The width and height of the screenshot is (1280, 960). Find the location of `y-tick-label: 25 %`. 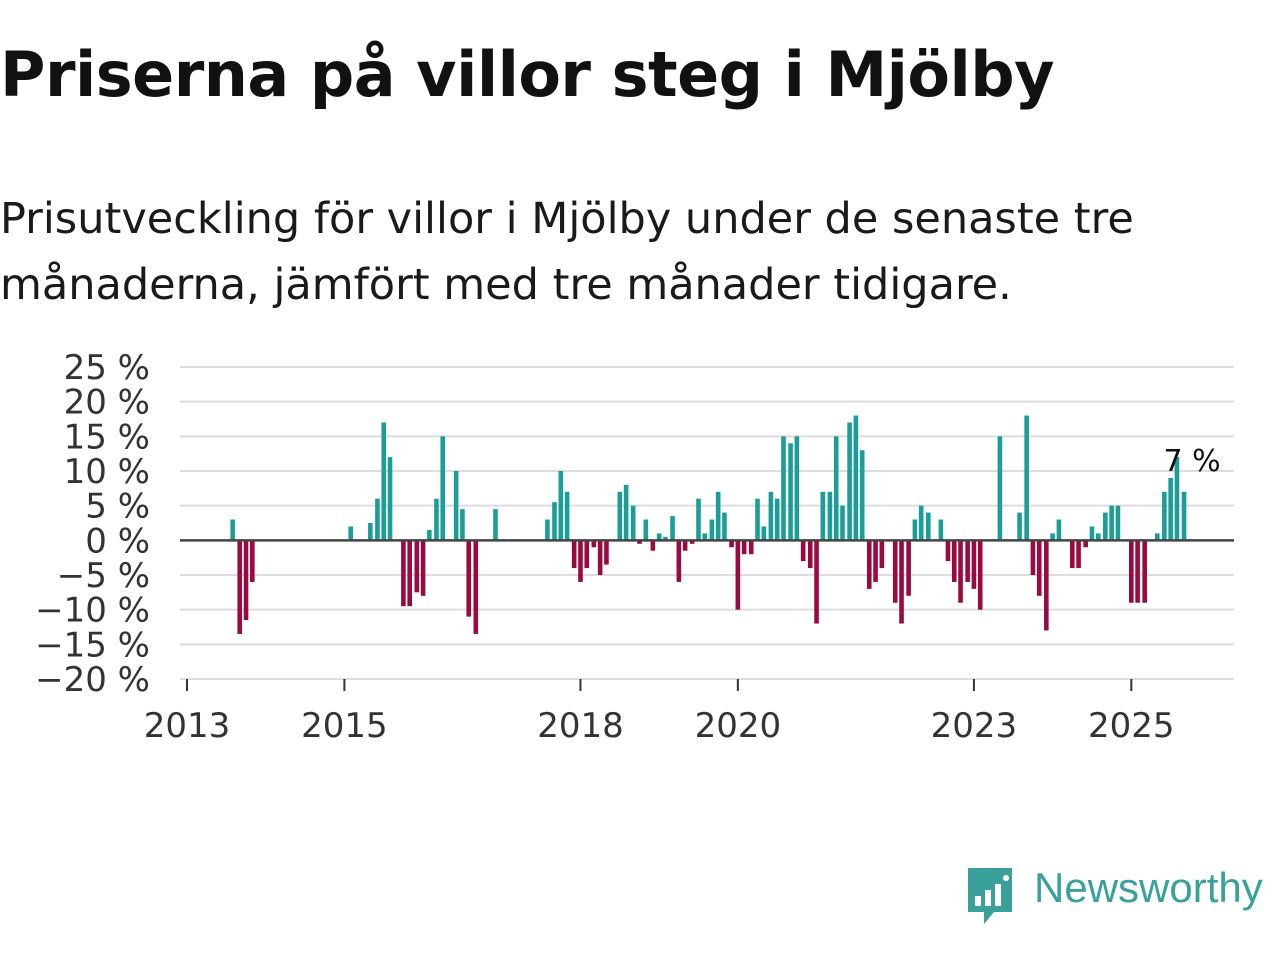

y-tick-label: 25 % is located at coordinates (107, 368).